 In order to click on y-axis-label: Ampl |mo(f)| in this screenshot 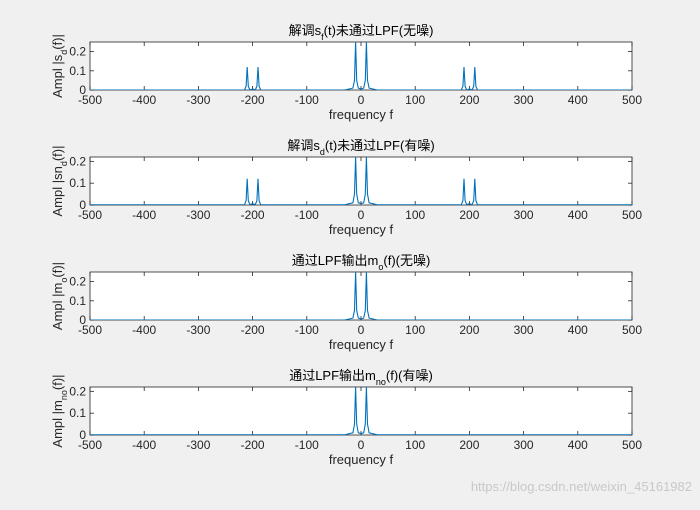, I will do `click(59, 296)`.